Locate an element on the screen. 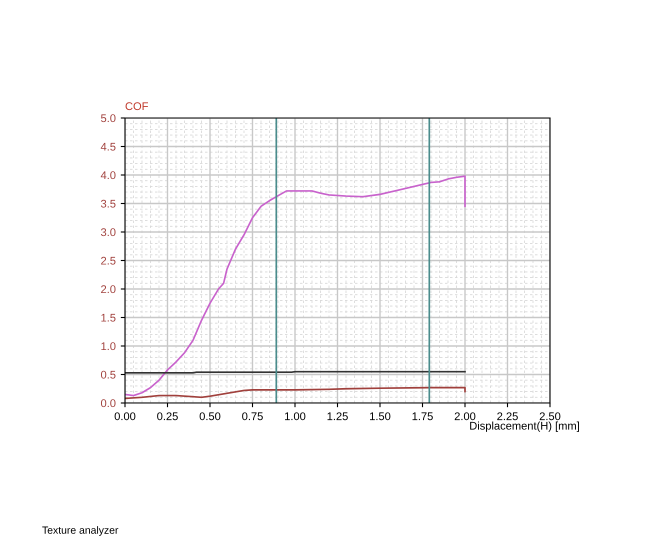 This screenshot has width=659, height=544. y-tick-label: 1.0 is located at coordinates (108, 346).